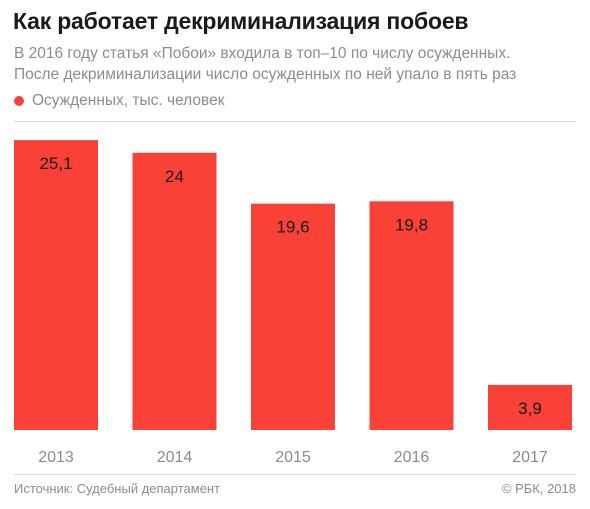 The width and height of the screenshot is (590, 509). I want to click on data-label-2013: 25,1, so click(55, 163).